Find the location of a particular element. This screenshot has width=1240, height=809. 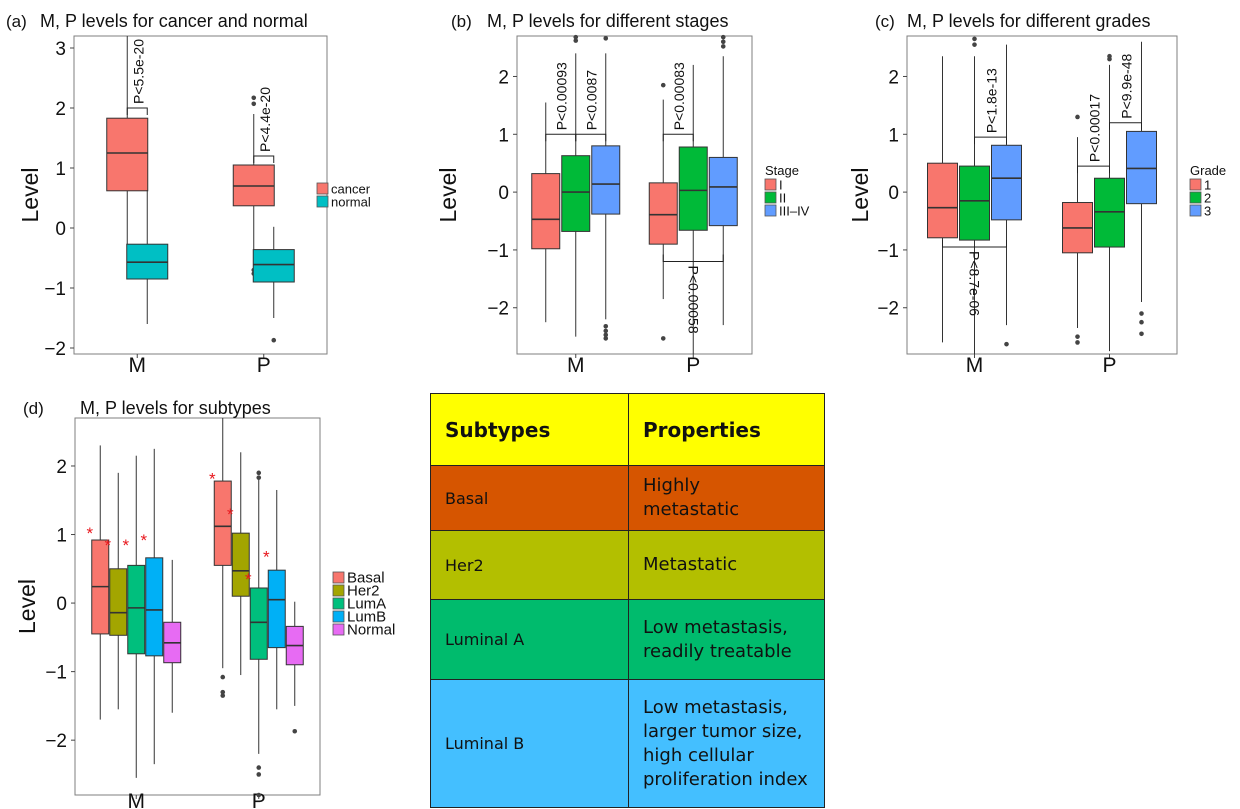

p-value-label: P<0.0087 is located at coordinates (592, 100).